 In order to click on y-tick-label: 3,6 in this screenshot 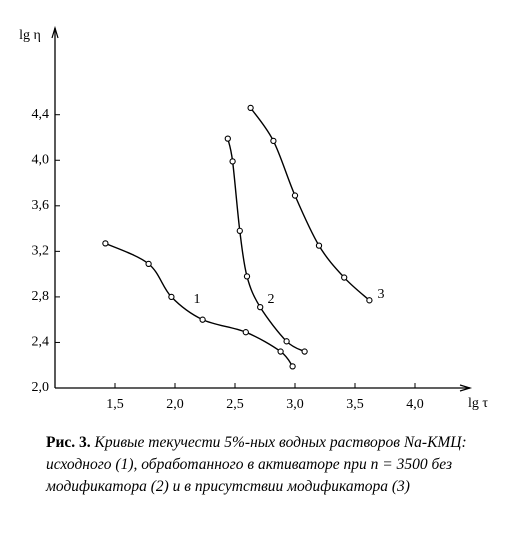, I will do `click(41, 205)`.